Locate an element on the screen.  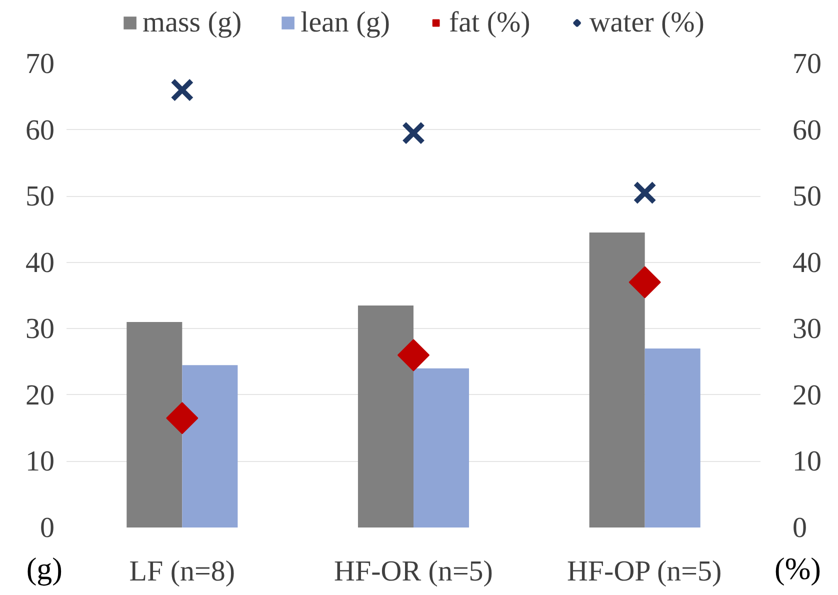
y2-tick-label: 0 is located at coordinates (799, 528).